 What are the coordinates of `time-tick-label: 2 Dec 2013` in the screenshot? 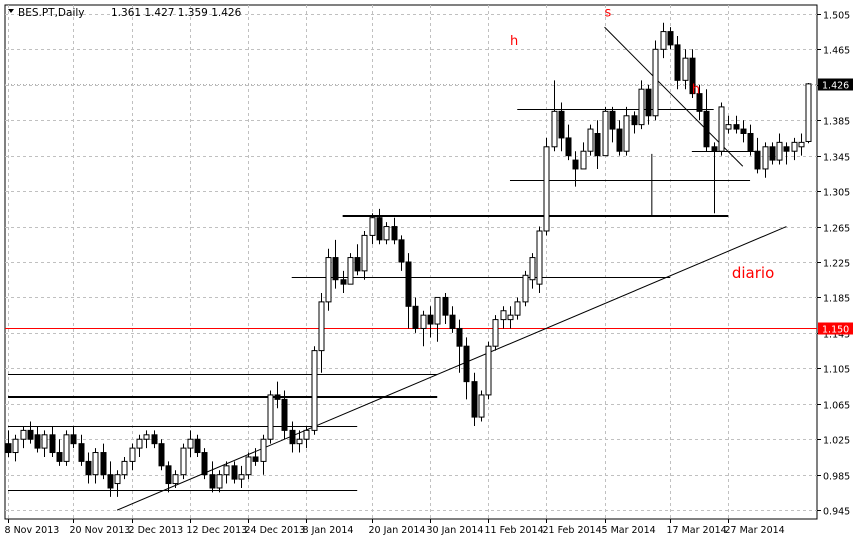 It's located at (156, 530).